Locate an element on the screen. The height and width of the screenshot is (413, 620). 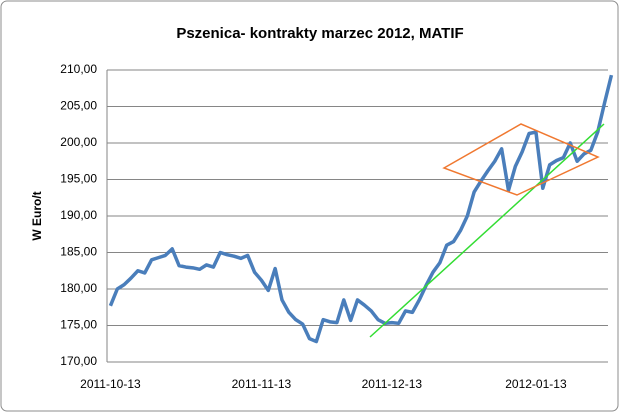
y-tick-label: 170,00 is located at coordinates (78, 361).